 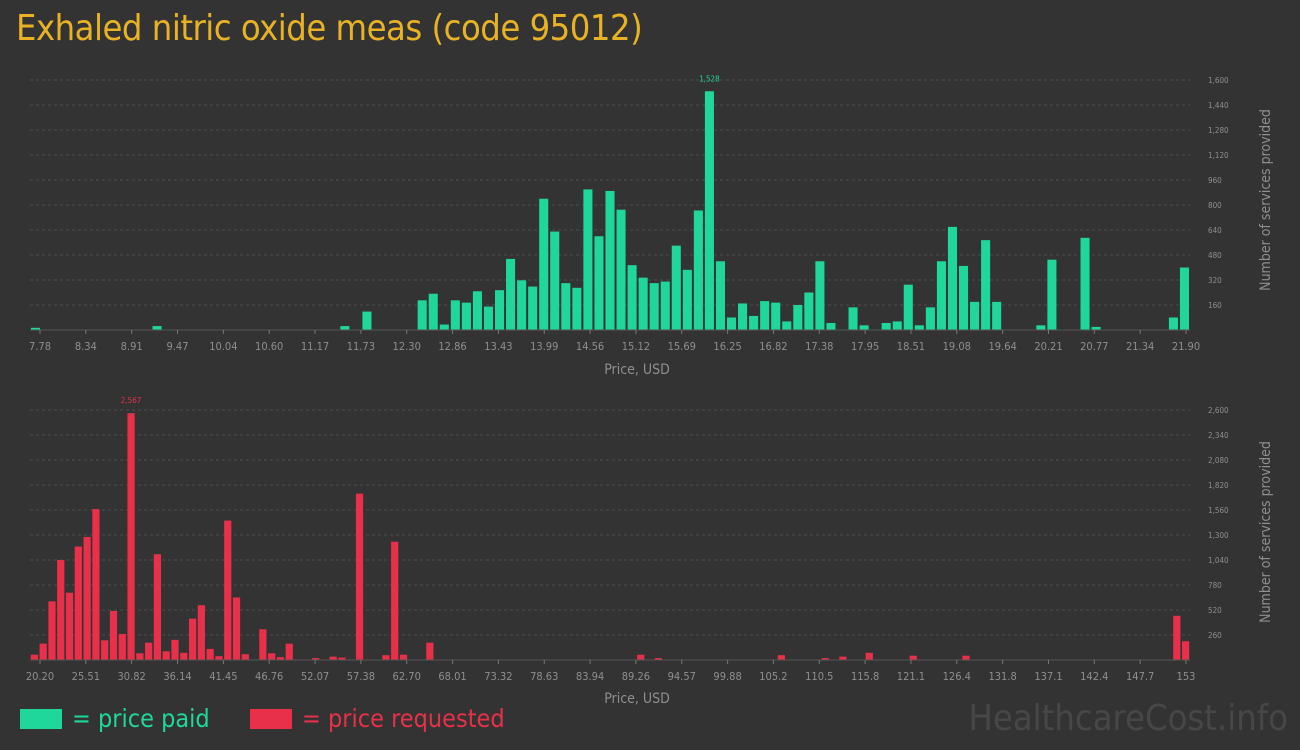 I want to click on x-tick-label: 78.63, so click(x=544, y=676).